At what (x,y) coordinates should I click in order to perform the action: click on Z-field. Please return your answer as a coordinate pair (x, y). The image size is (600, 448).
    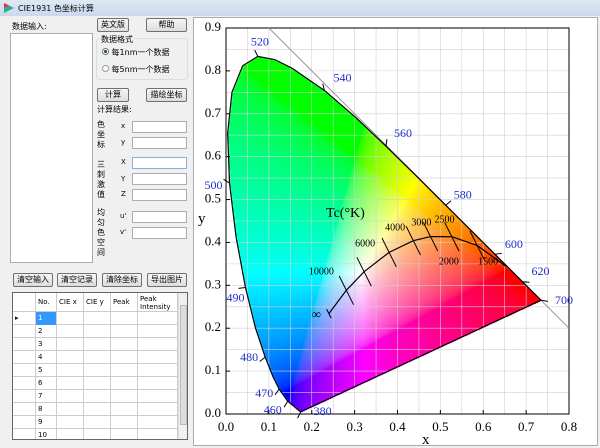
    Looking at the image, I should click on (159, 195).